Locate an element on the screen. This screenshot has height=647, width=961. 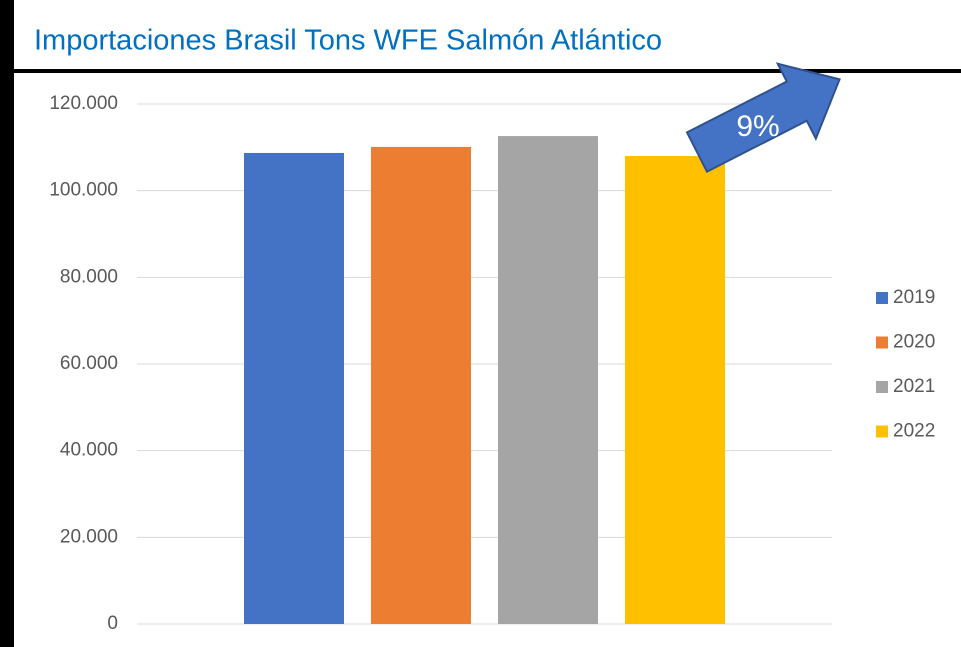
legend-label: 2020 is located at coordinates (914, 342).